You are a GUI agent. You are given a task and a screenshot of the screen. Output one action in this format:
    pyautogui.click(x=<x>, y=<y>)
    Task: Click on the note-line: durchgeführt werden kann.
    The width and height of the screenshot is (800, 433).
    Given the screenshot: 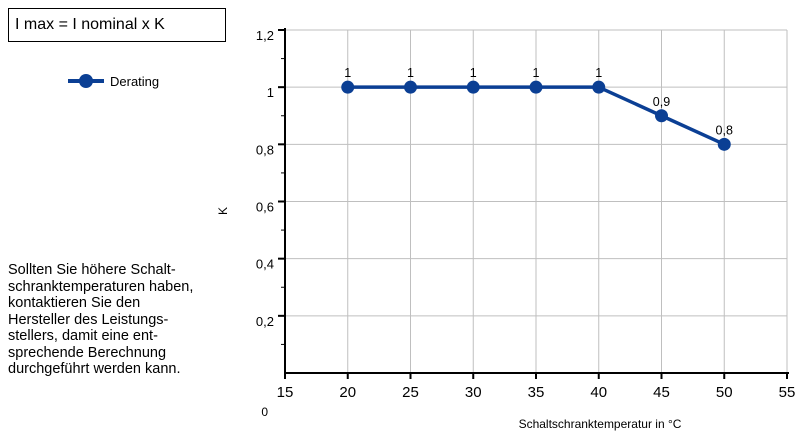 What is the action you would take?
    pyautogui.click(x=94, y=369)
    